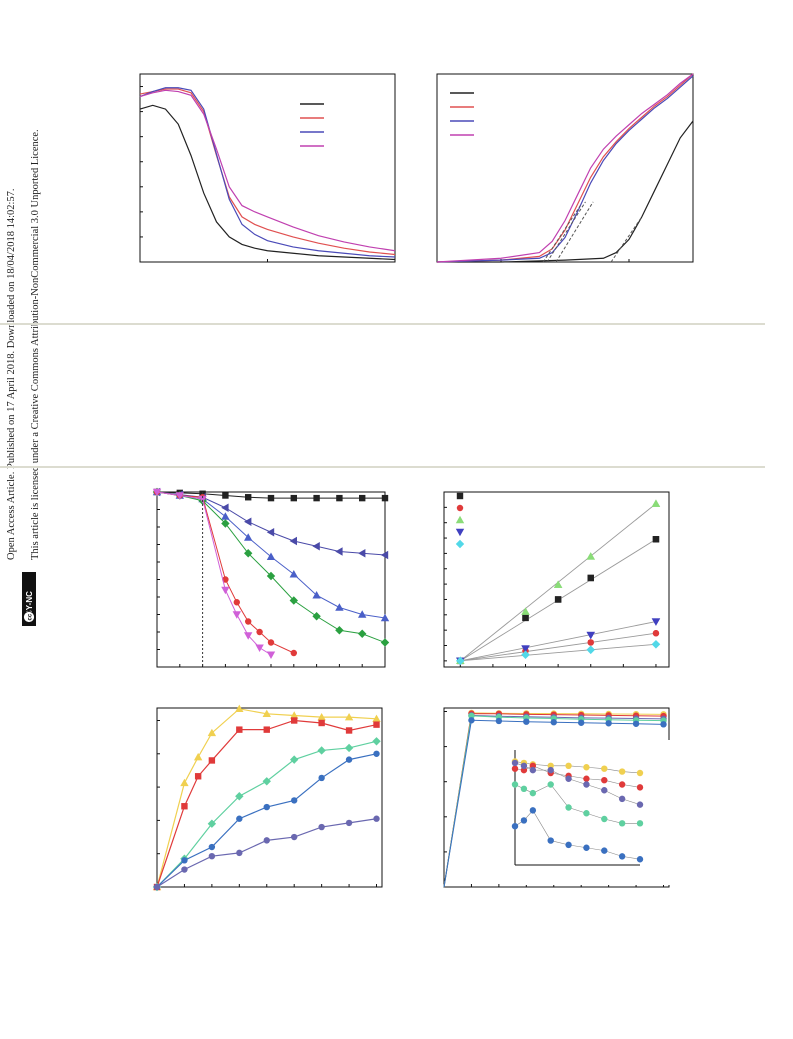 The image size is (793, 1039). I want to click on plot-frame, so click(267, 168).